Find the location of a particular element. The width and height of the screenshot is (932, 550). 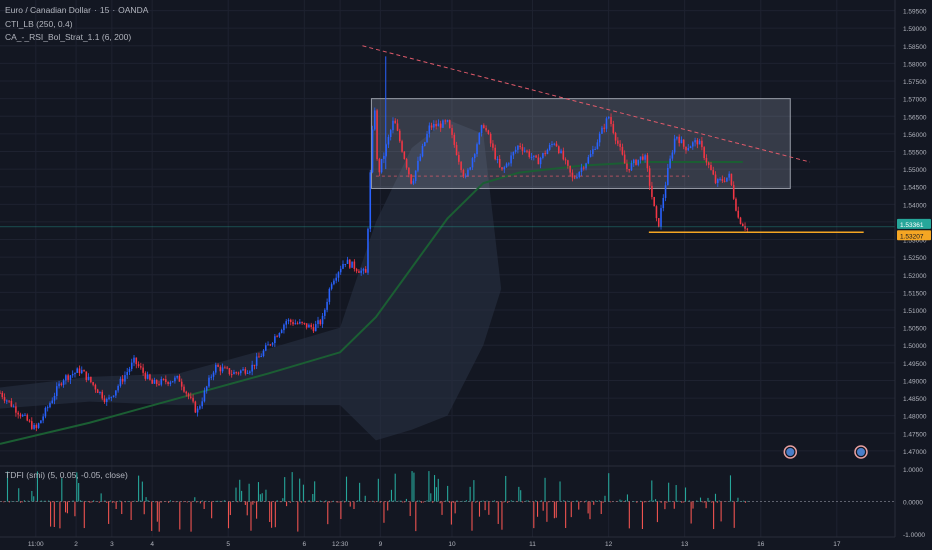

time-tick-label: 12 is located at coordinates (609, 544).